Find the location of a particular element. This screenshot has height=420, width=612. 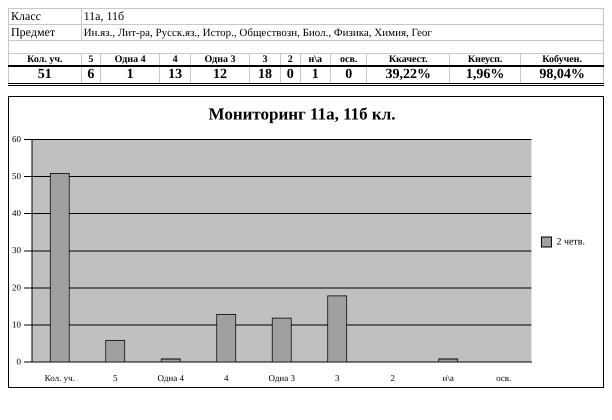

text: Ккачест. is located at coordinates (408, 60).